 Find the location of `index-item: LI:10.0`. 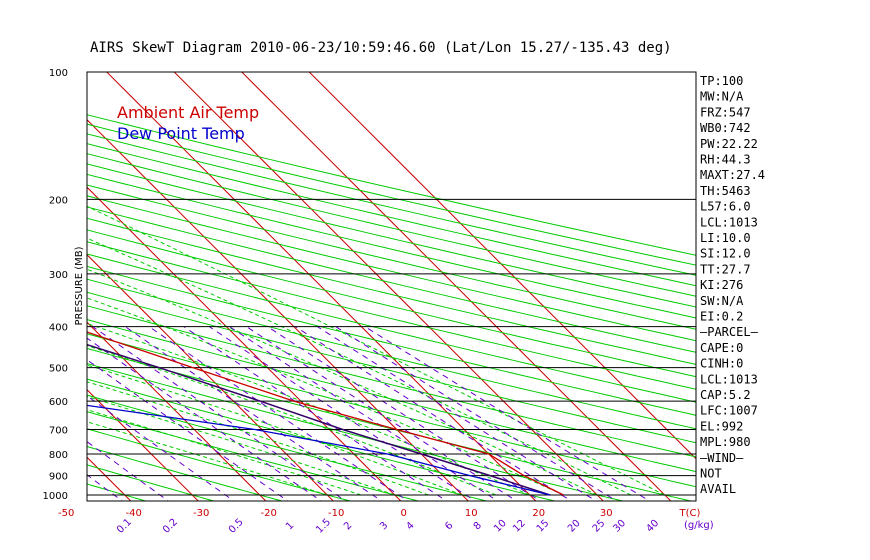

index-item: LI:10.0 is located at coordinates (725, 238).